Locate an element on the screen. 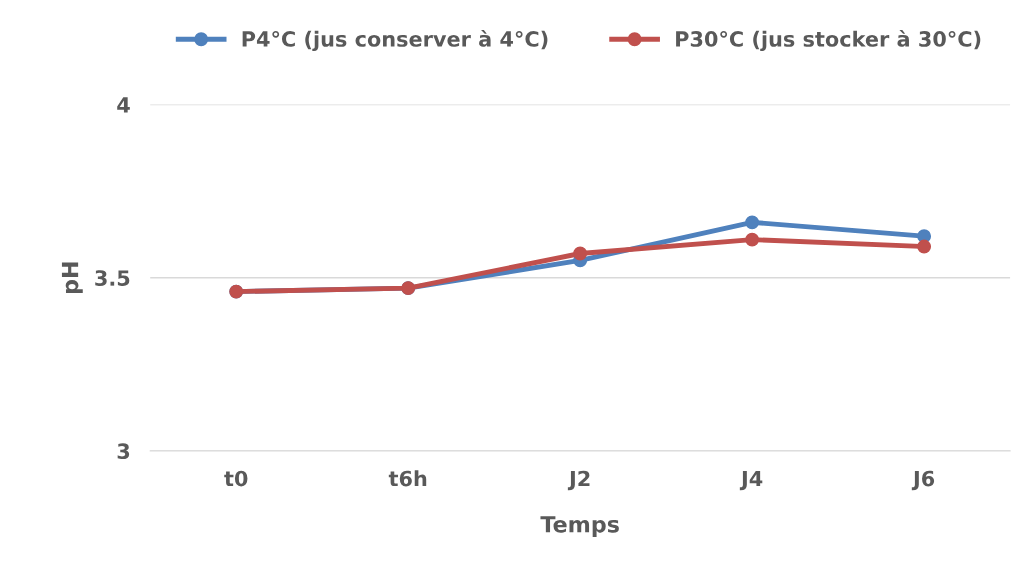  x-tick-label: J6 is located at coordinates (923, 480).